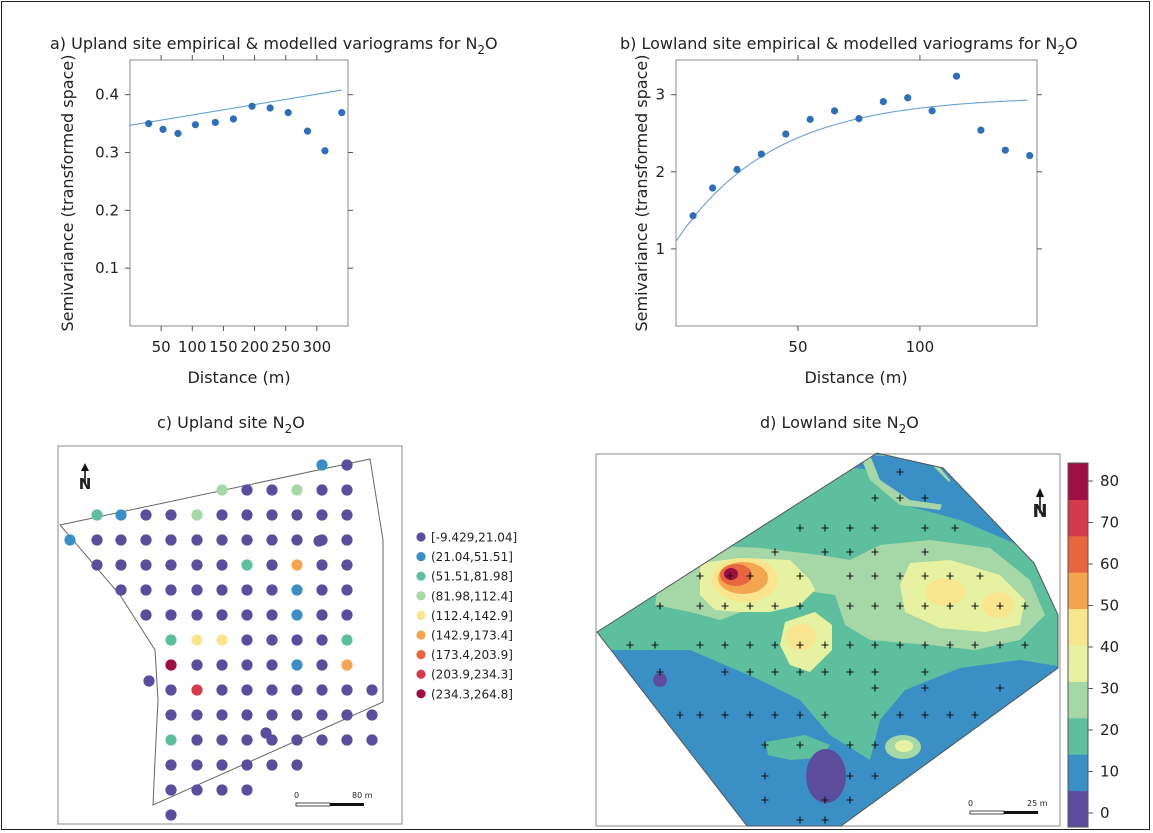 The image size is (1153, 833). What do you see at coordinates (317, 347) in the screenshot?
I see `x-tick-label: 300` at bounding box center [317, 347].